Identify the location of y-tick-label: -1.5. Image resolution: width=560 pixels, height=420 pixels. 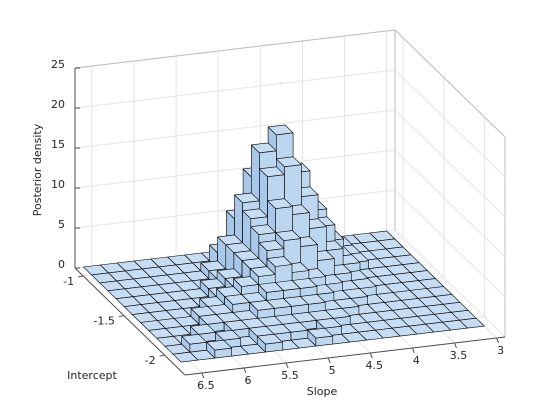
(103, 321).